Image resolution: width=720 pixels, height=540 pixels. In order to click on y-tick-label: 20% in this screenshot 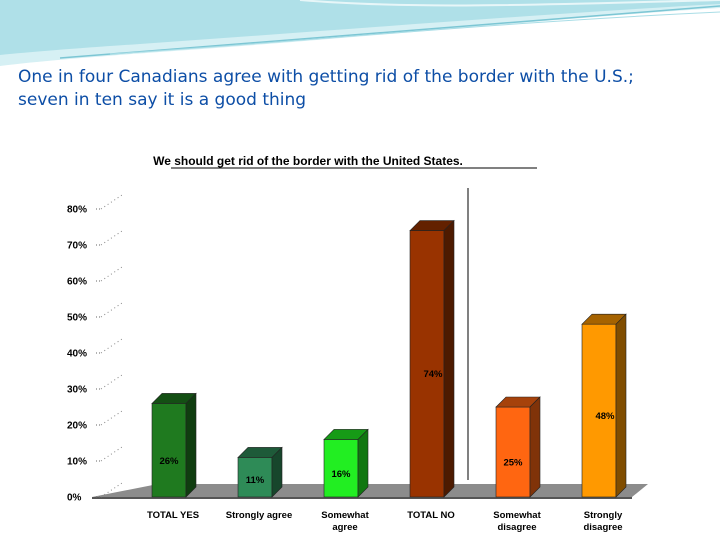, I will do `click(77, 426)`.